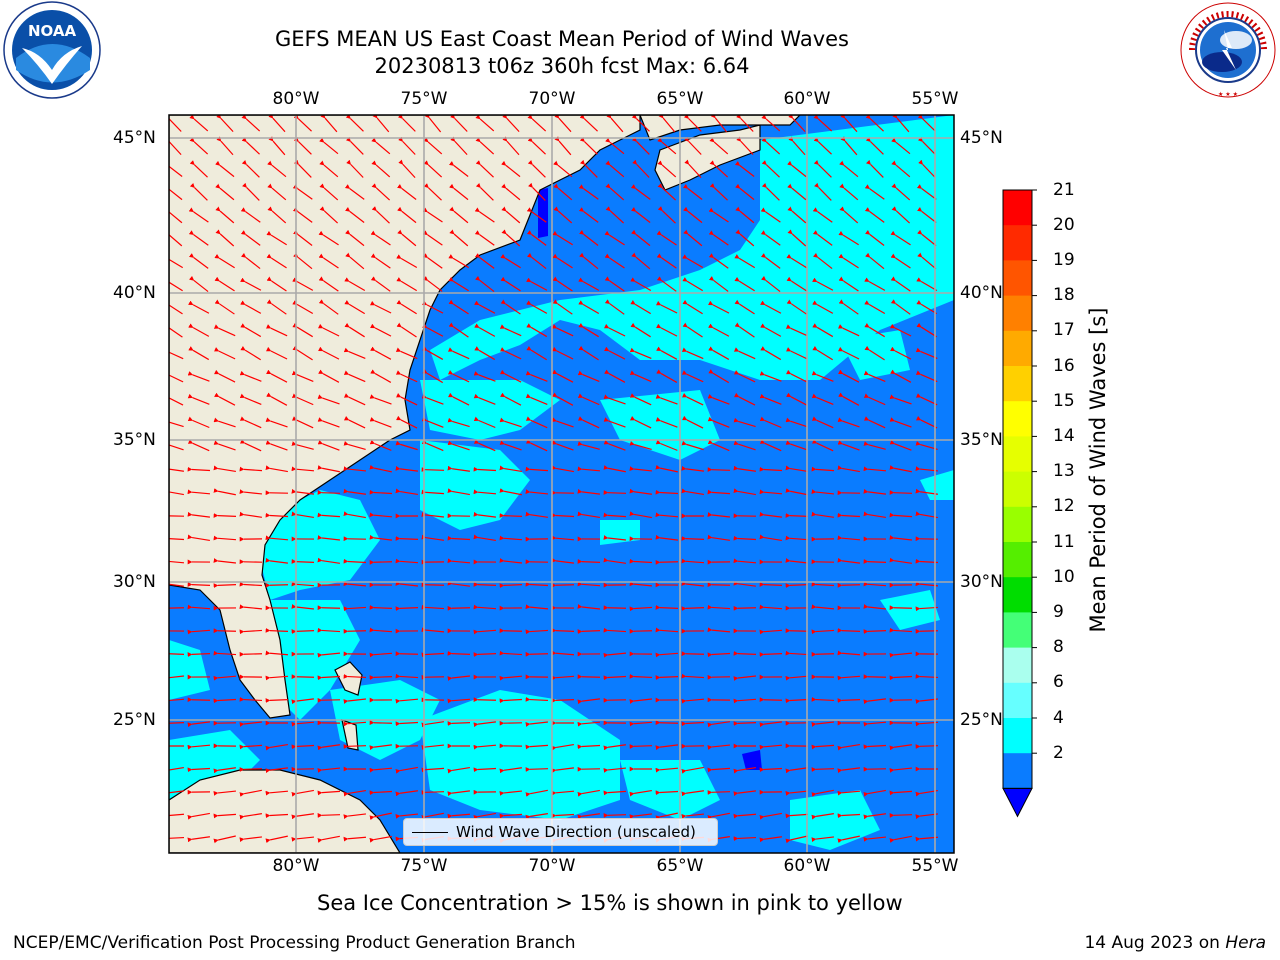 The width and height of the screenshot is (1280, 960). What do you see at coordinates (1017, 278) in the screenshot?
I see `colorbar-segment` at bounding box center [1017, 278].